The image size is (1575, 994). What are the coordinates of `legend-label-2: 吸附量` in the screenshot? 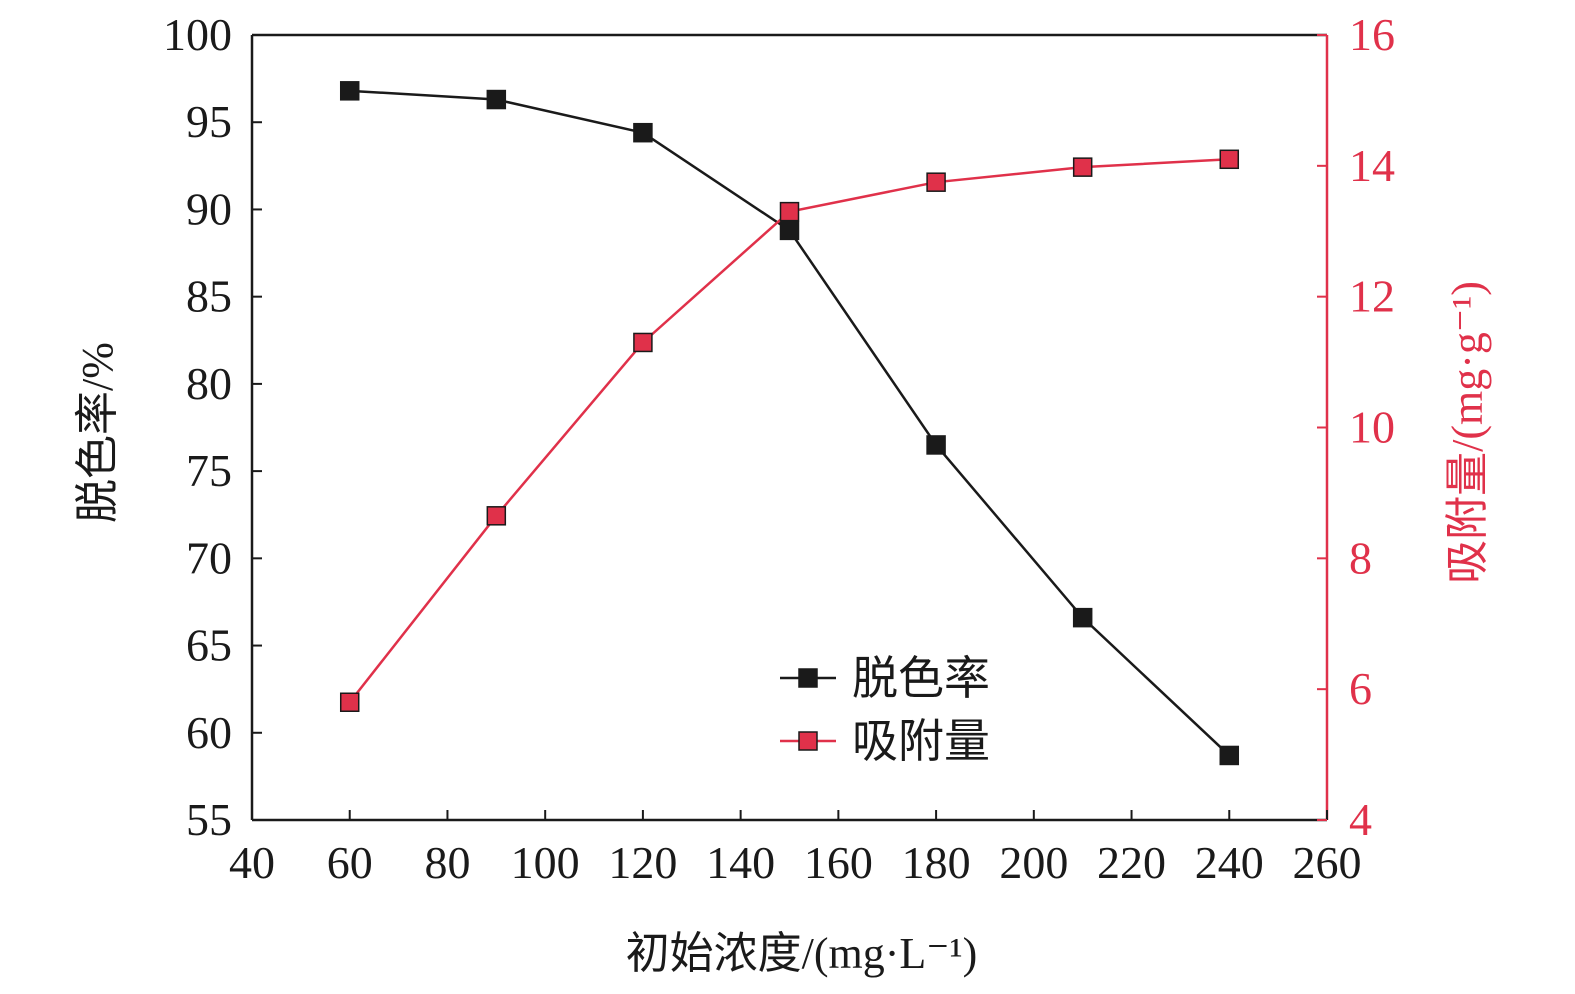 It's located at (921, 741).